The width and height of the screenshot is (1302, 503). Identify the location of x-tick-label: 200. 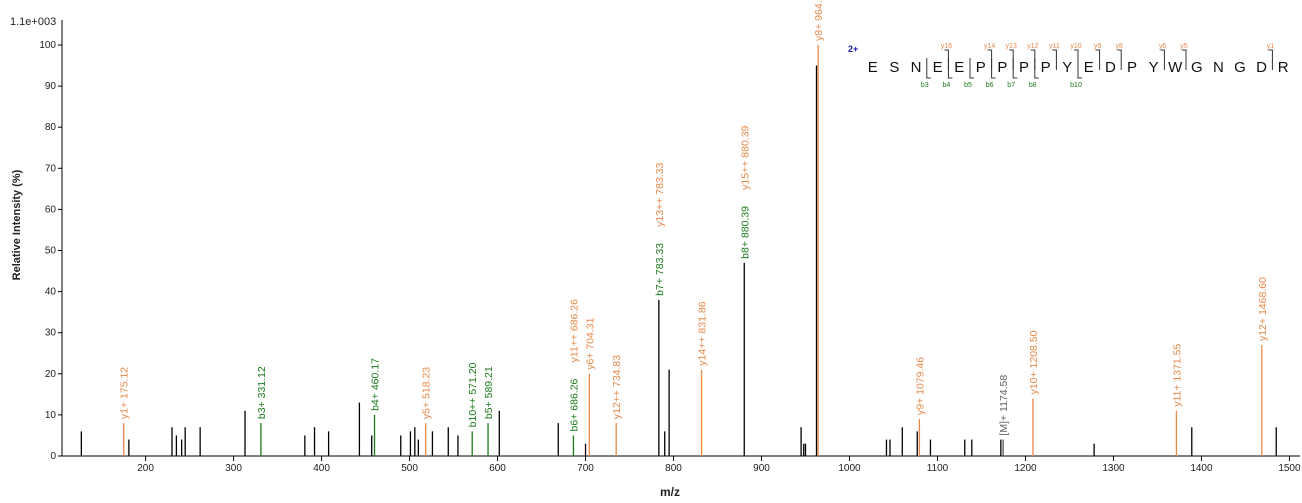
(145, 468).